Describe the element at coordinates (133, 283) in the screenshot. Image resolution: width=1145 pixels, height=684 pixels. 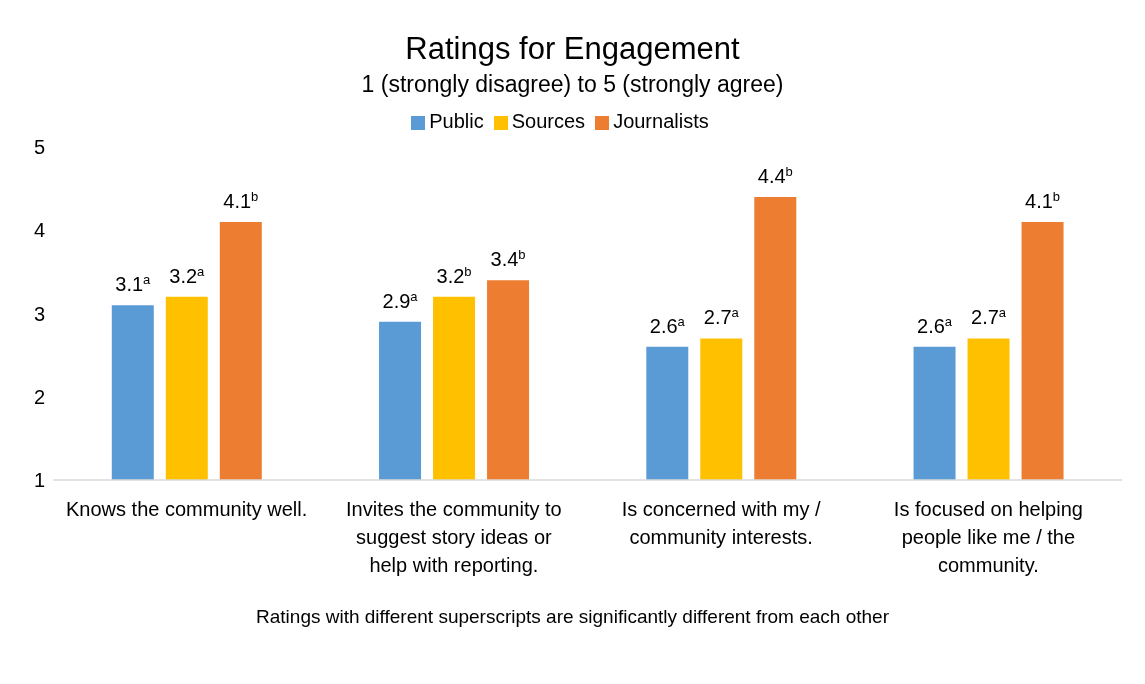
I see `data-label: 3.1$^{a}$` at that location.